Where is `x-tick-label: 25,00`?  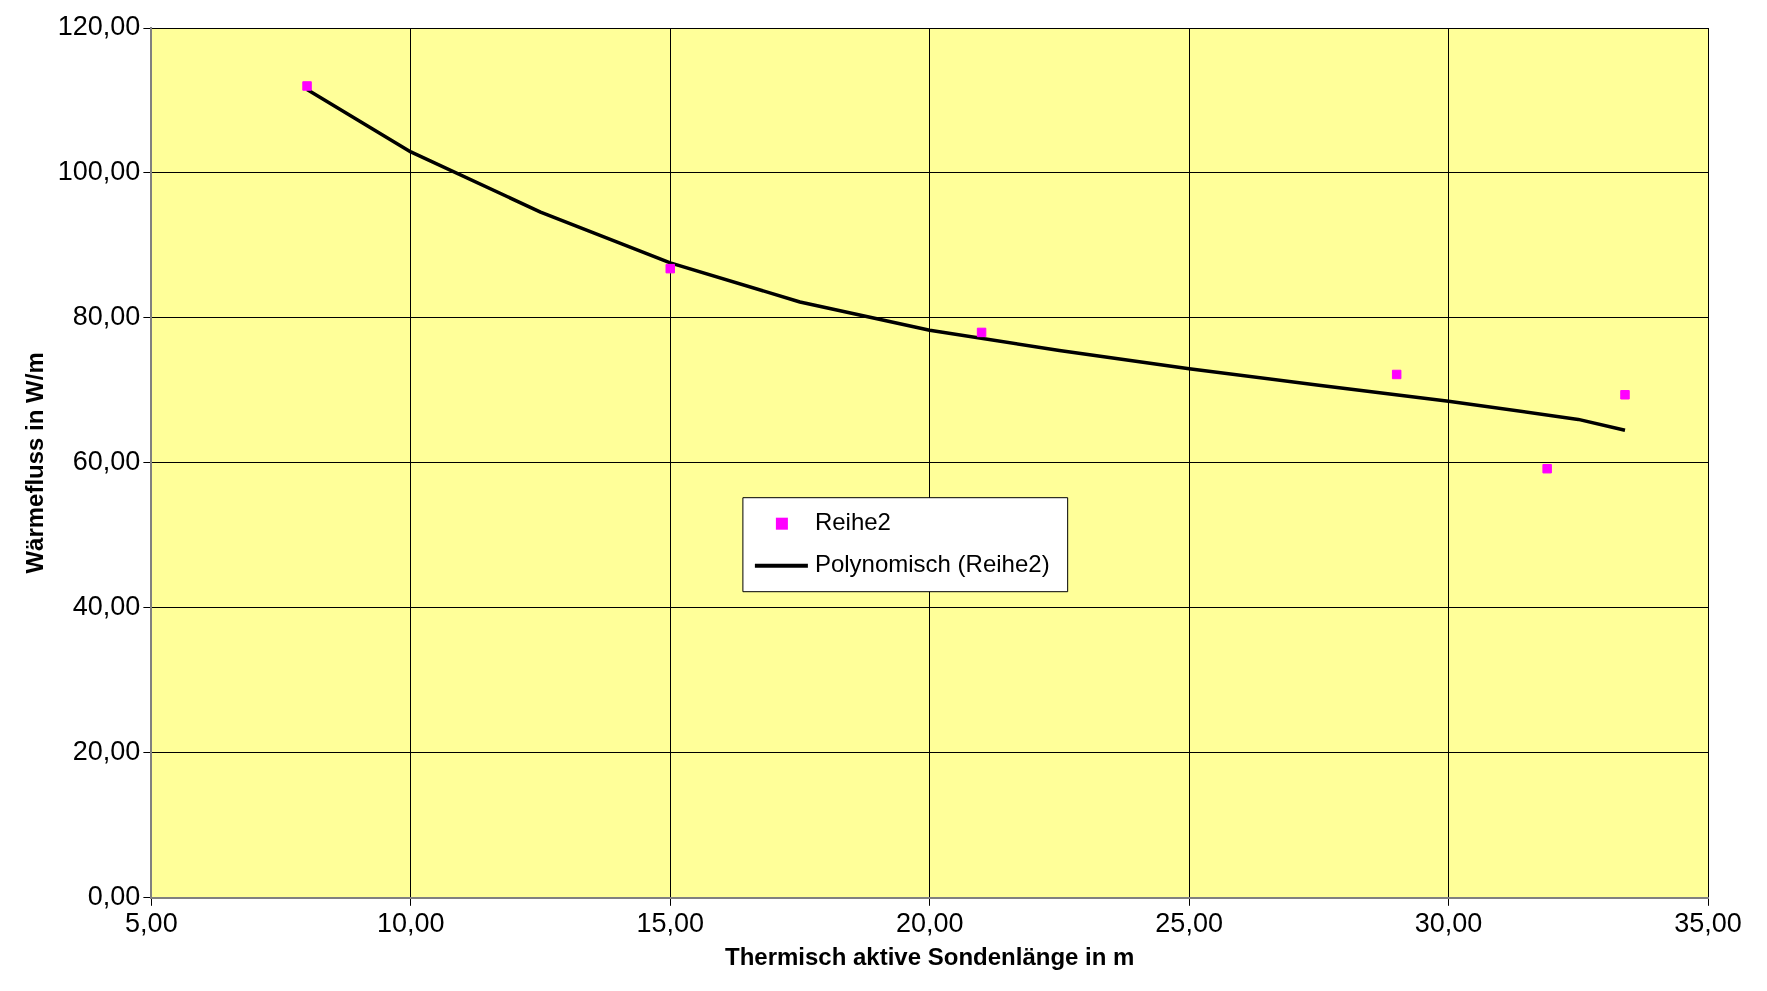 x-tick-label: 25,00 is located at coordinates (1189, 923).